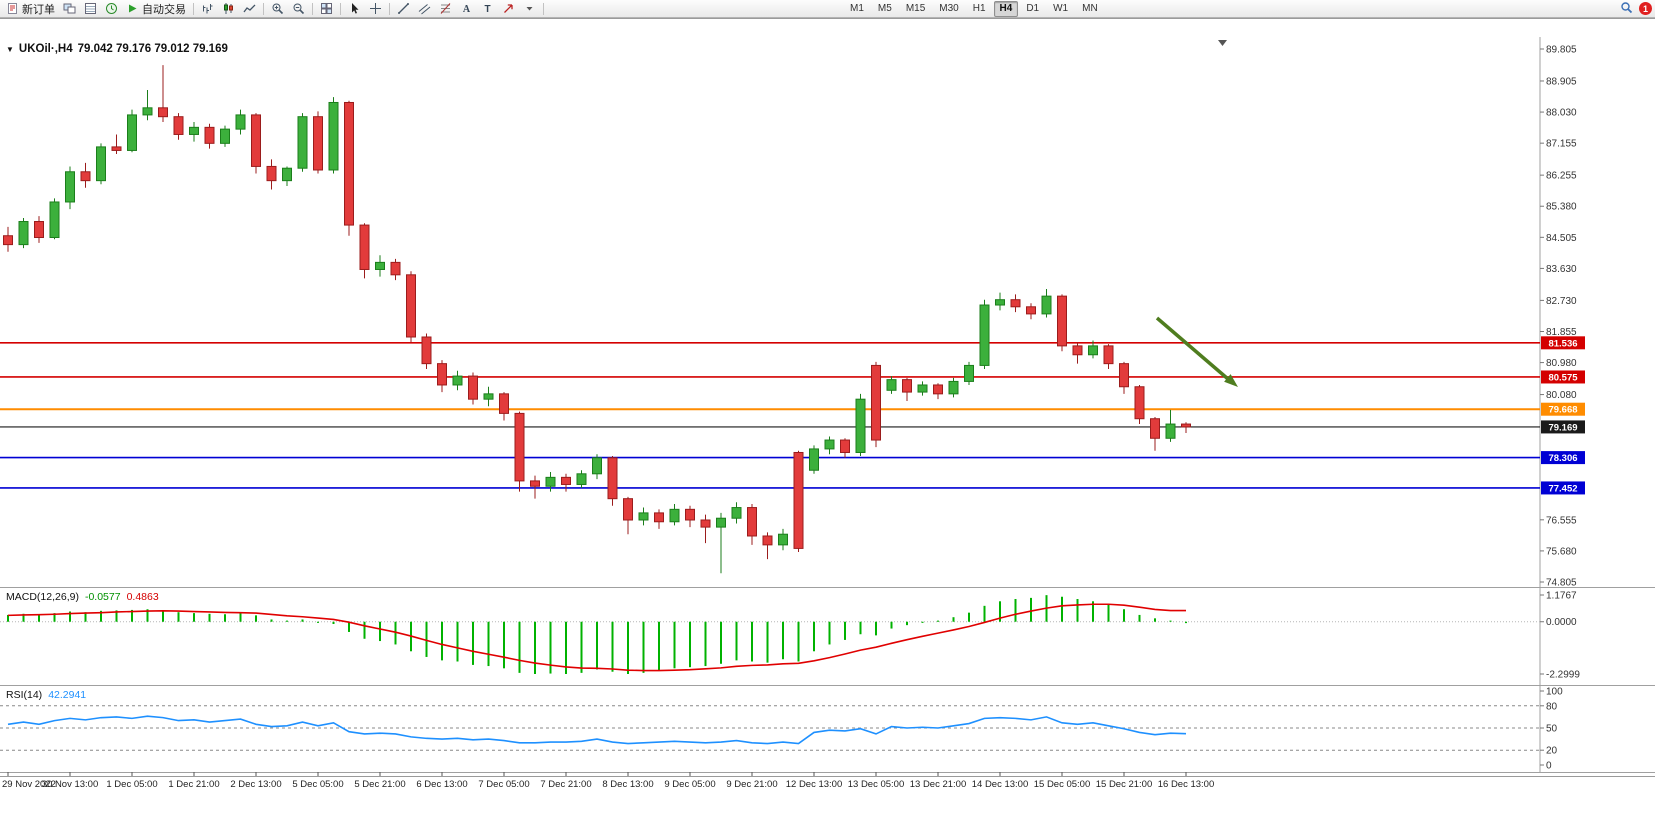 This screenshot has width=1655, height=820. What do you see at coordinates (1561, 395) in the screenshot?
I see `price-axis-label: 80.080` at bounding box center [1561, 395].